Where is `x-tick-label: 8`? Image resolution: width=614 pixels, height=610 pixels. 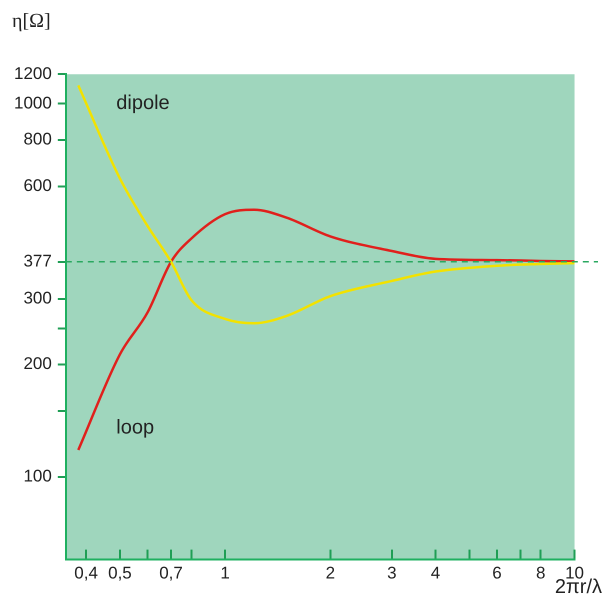
x-tick-label: 8 is located at coordinates (541, 572).